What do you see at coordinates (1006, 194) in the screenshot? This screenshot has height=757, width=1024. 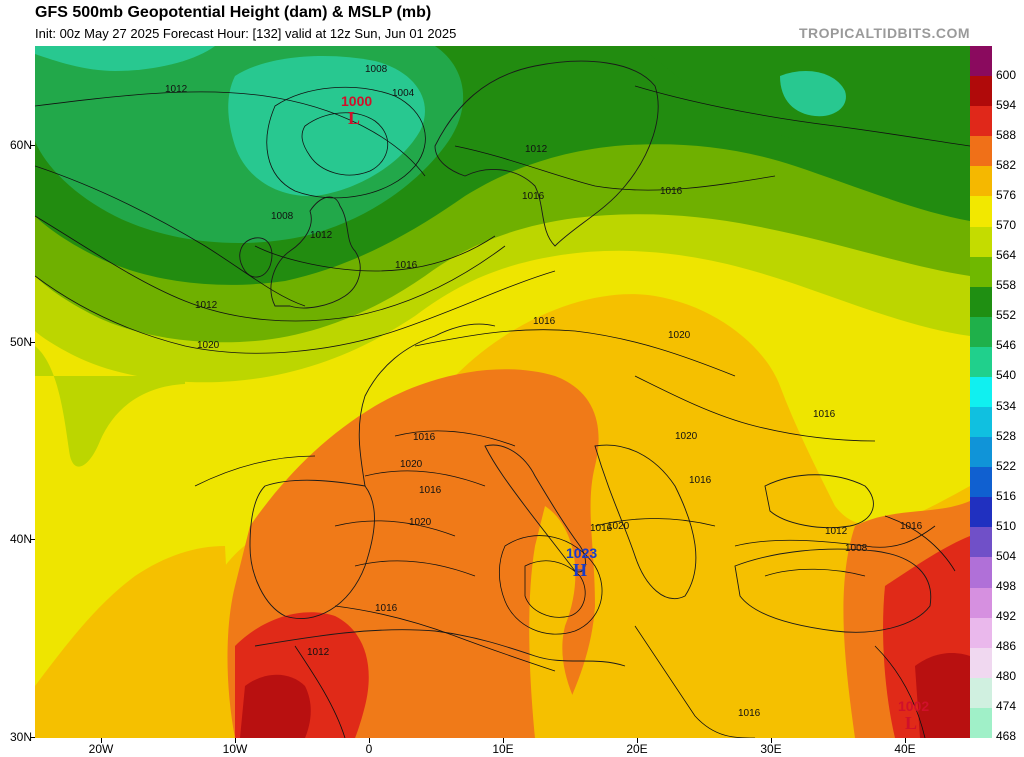 I see `colorbar-level-label: 576` at bounding box center [1006, 194].